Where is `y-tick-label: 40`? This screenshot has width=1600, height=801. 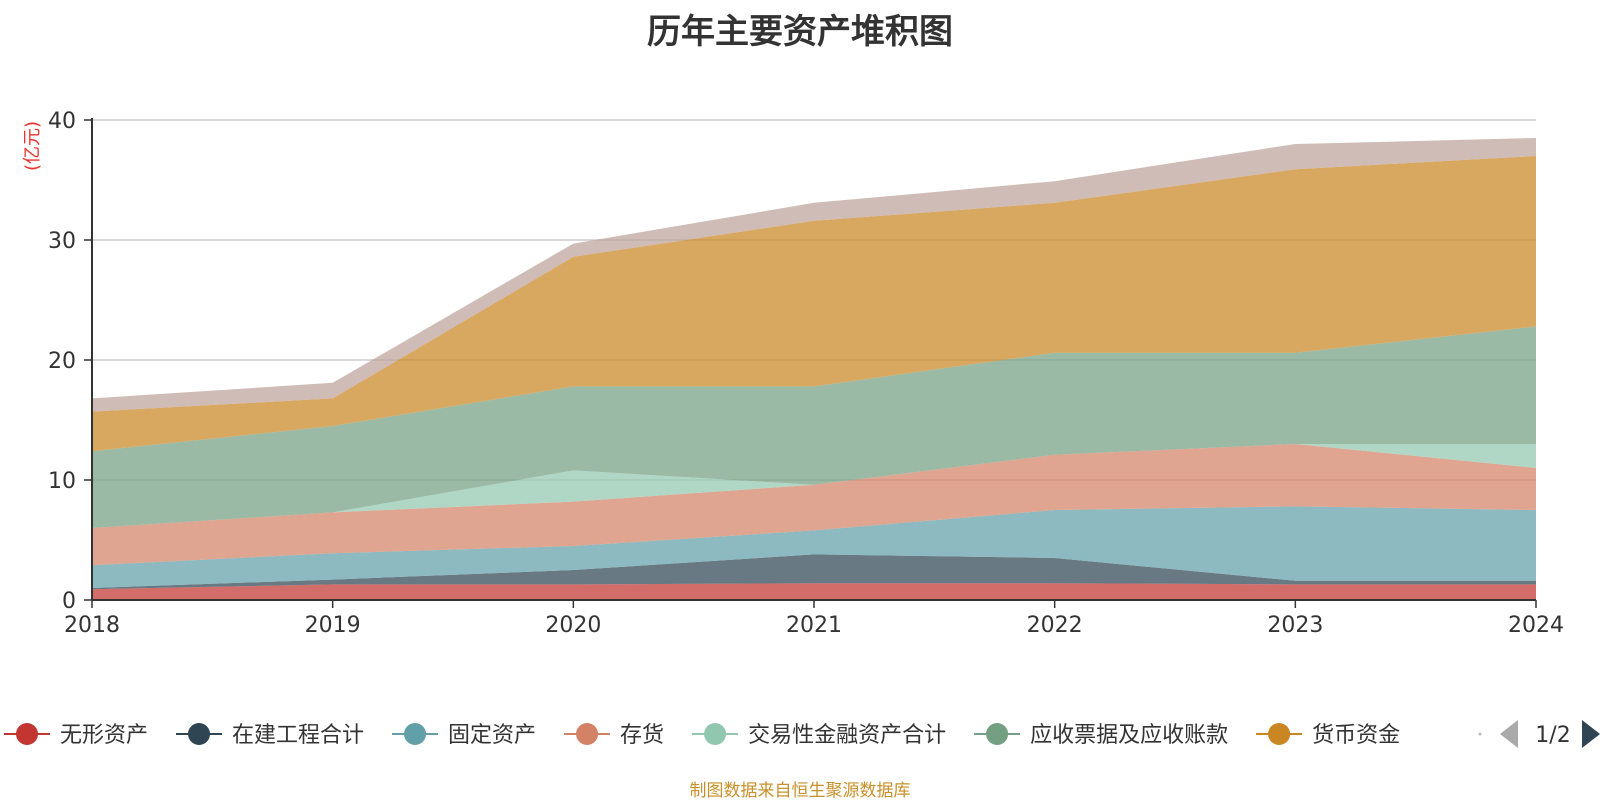 y-tick-label: 40 is located at coordinates (62, 121).